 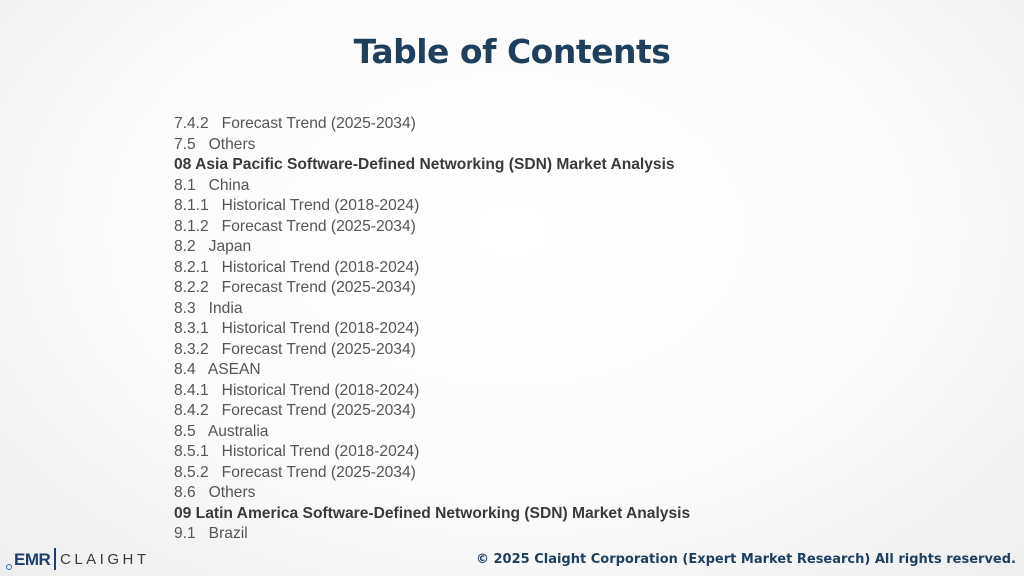 I want to click on logo-emr-text: EMR, so click(x=32, y=559).